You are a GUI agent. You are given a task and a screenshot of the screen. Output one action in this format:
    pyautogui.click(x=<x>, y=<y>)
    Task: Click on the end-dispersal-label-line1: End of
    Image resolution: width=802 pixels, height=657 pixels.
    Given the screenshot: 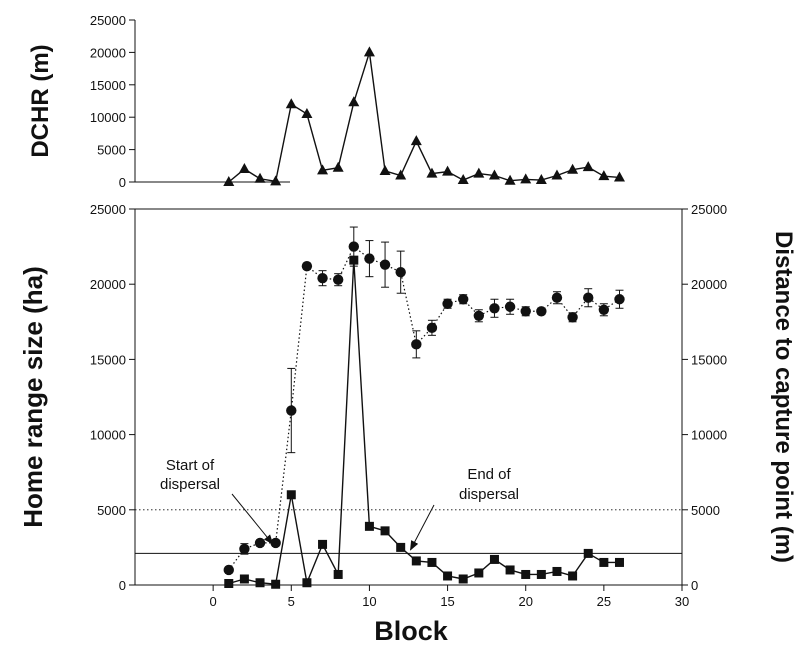 What is the action you would take?
    pyautogui.click(x=489, y=474)
    